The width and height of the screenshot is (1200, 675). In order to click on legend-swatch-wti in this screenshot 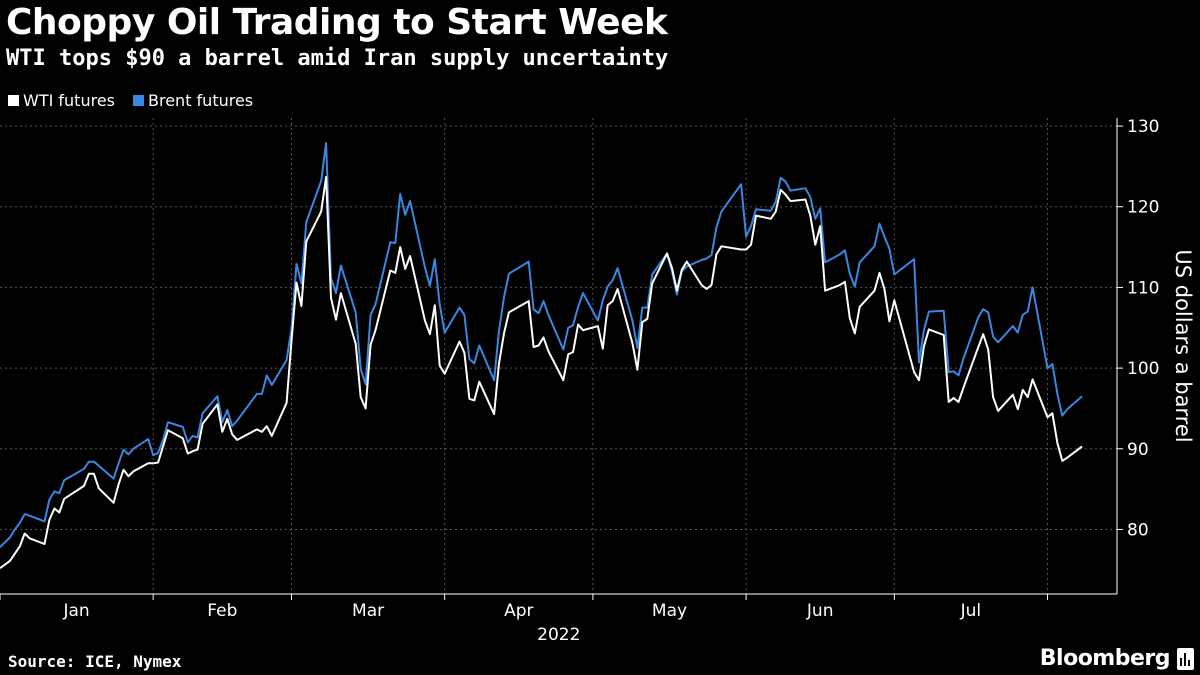, I will do `click(13, 100)`.